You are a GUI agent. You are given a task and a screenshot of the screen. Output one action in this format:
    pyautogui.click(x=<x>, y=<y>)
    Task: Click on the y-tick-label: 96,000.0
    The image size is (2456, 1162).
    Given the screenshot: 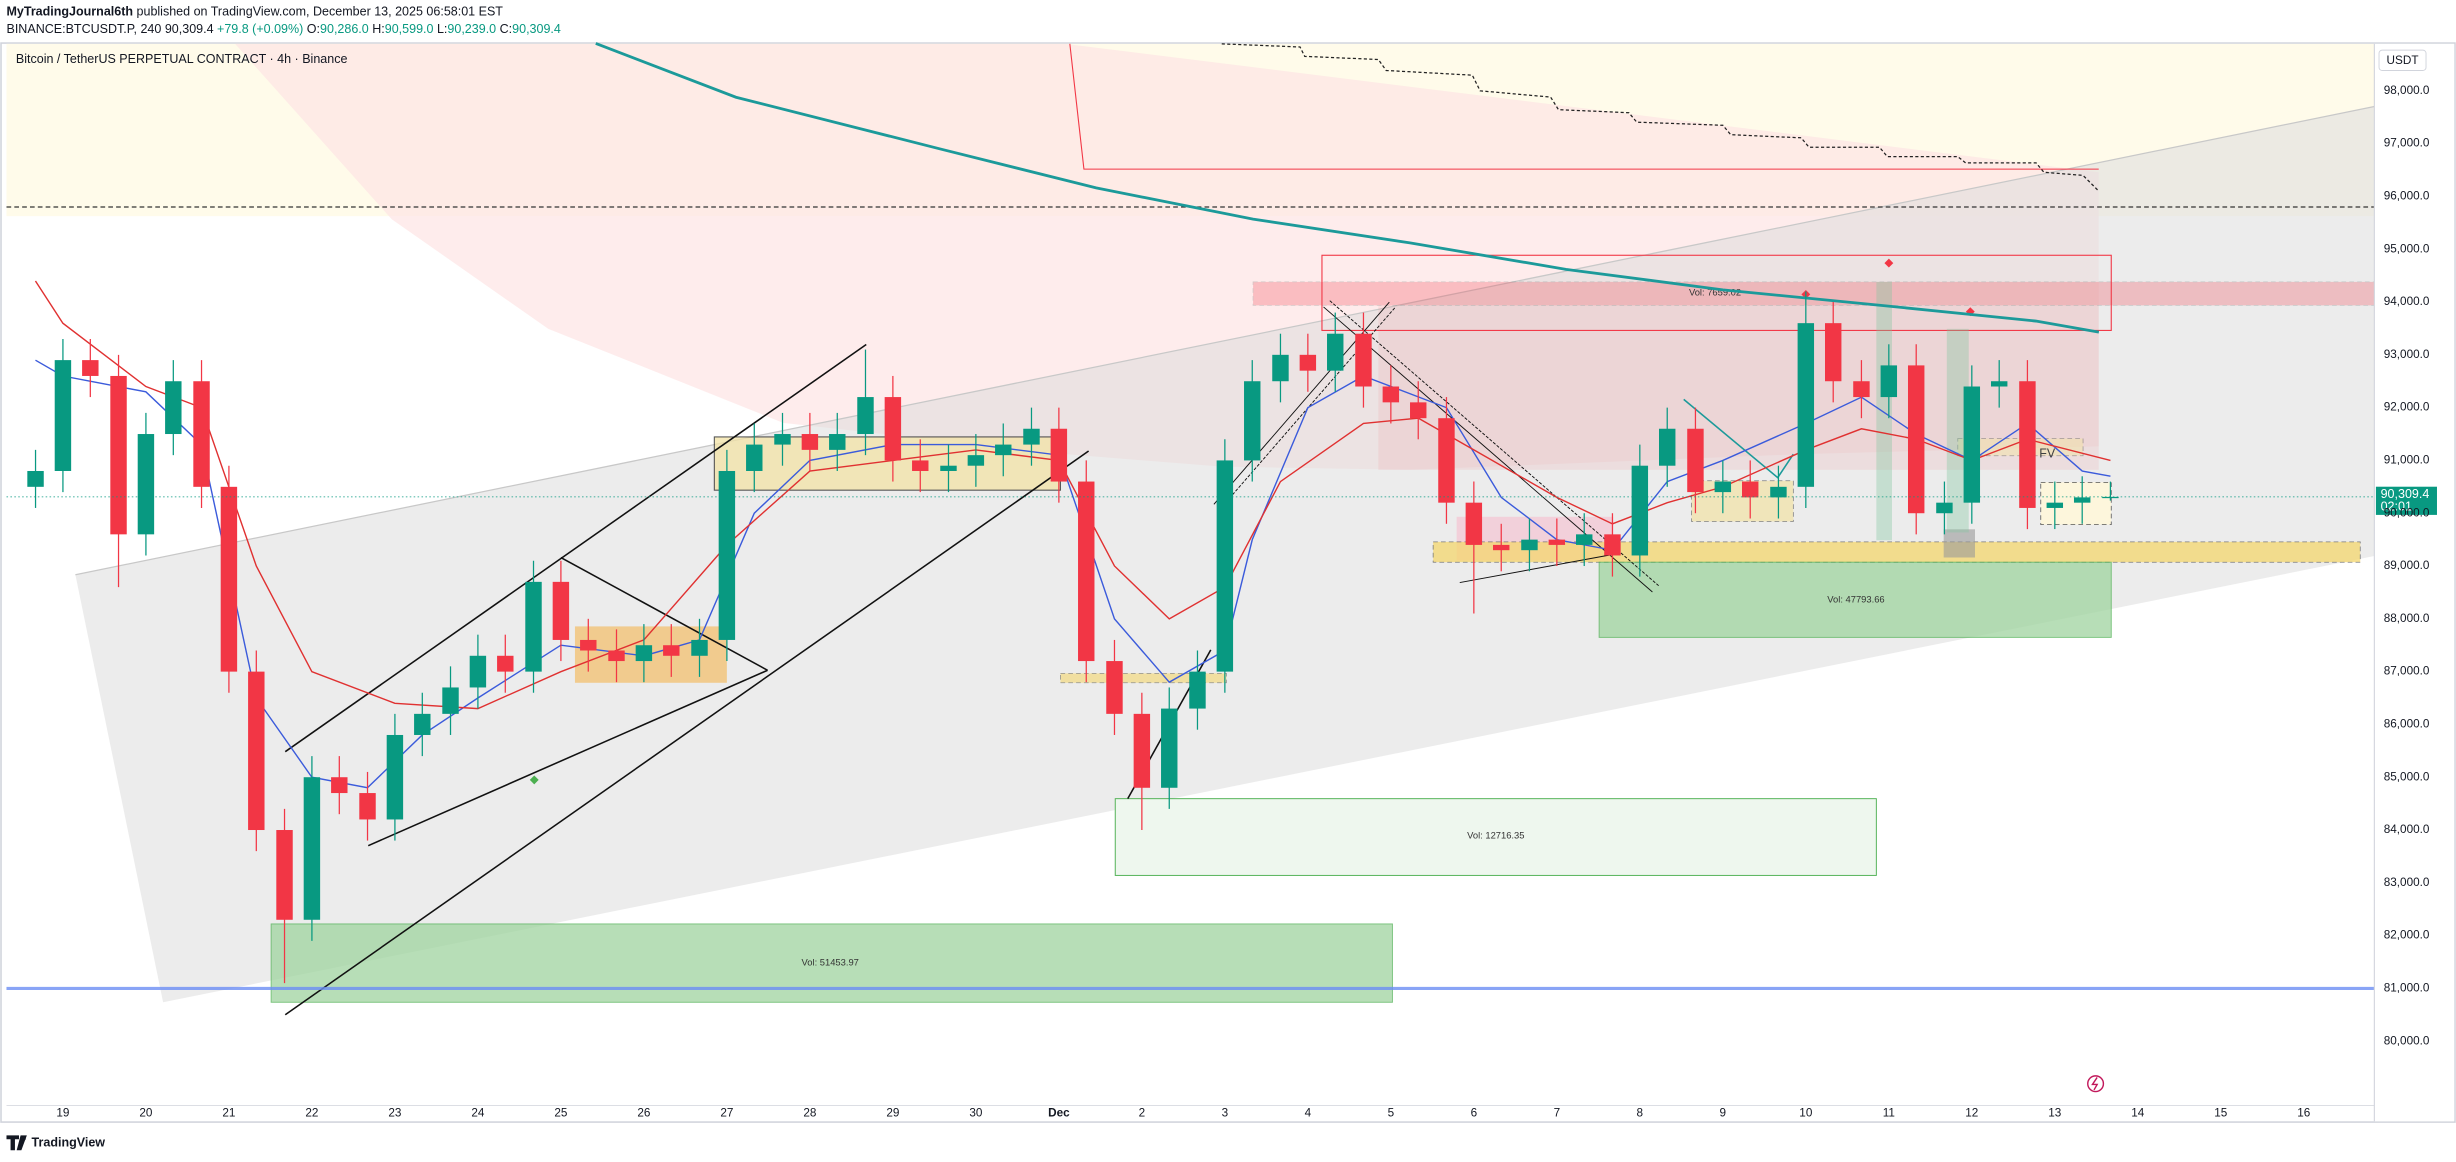 What is the action you would take?
    pyautogui.click(x=2407, y=196)
    